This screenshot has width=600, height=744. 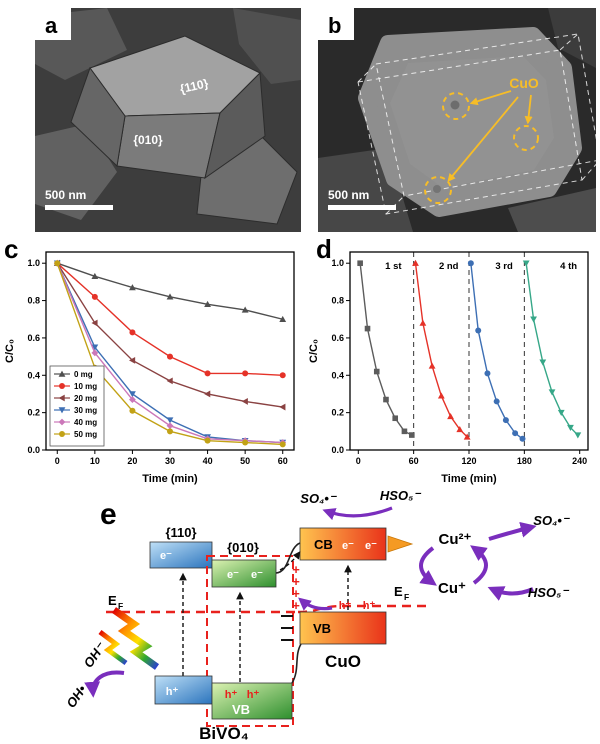 I want to click on svg-text: 20, so click(x=132, y=461).